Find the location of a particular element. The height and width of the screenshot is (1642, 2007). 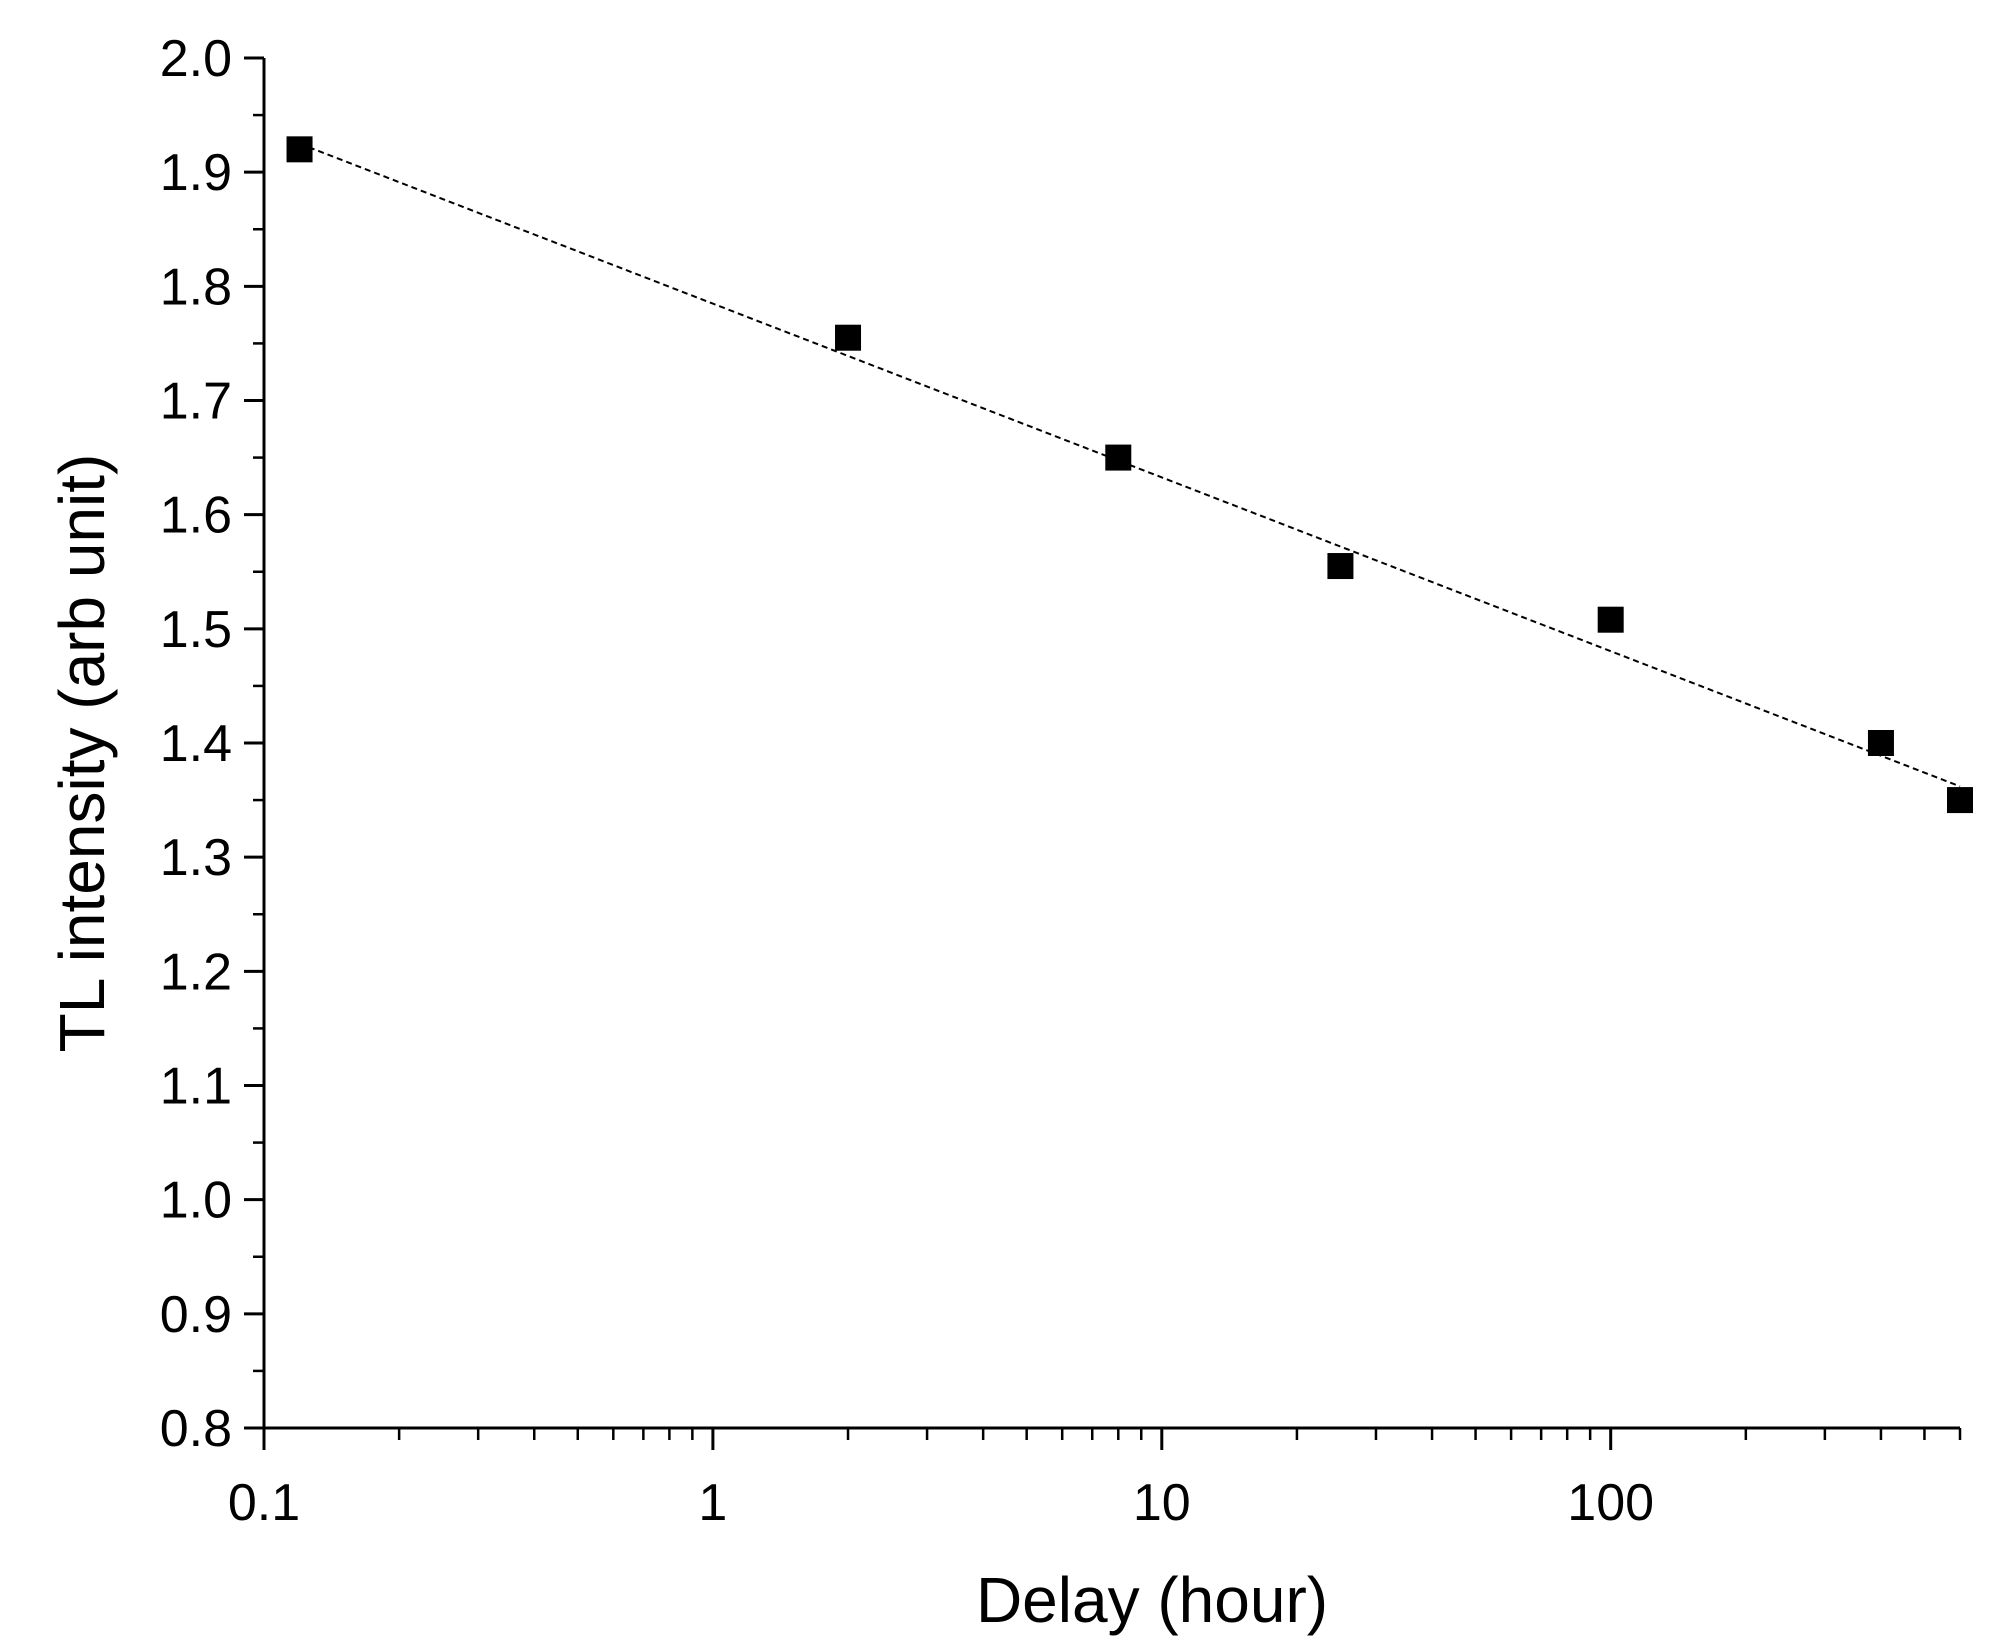

y-tick-label: 1.6 is located at coordinates (196, 516).